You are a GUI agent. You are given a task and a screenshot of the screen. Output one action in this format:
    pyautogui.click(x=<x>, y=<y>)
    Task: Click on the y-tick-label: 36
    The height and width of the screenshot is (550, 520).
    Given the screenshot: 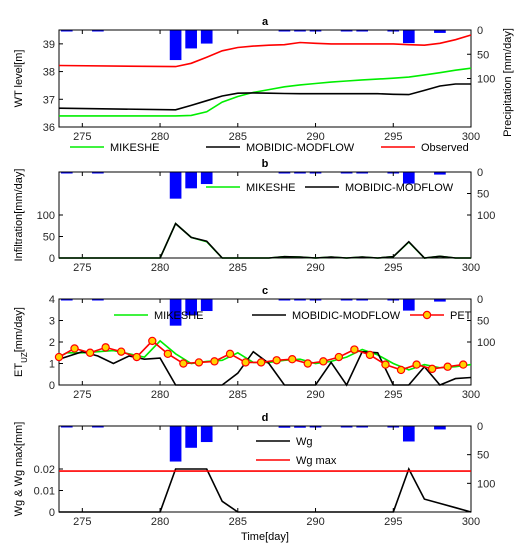 What is the action you would take?
    pyautogui.click(x=49, y=128)
    